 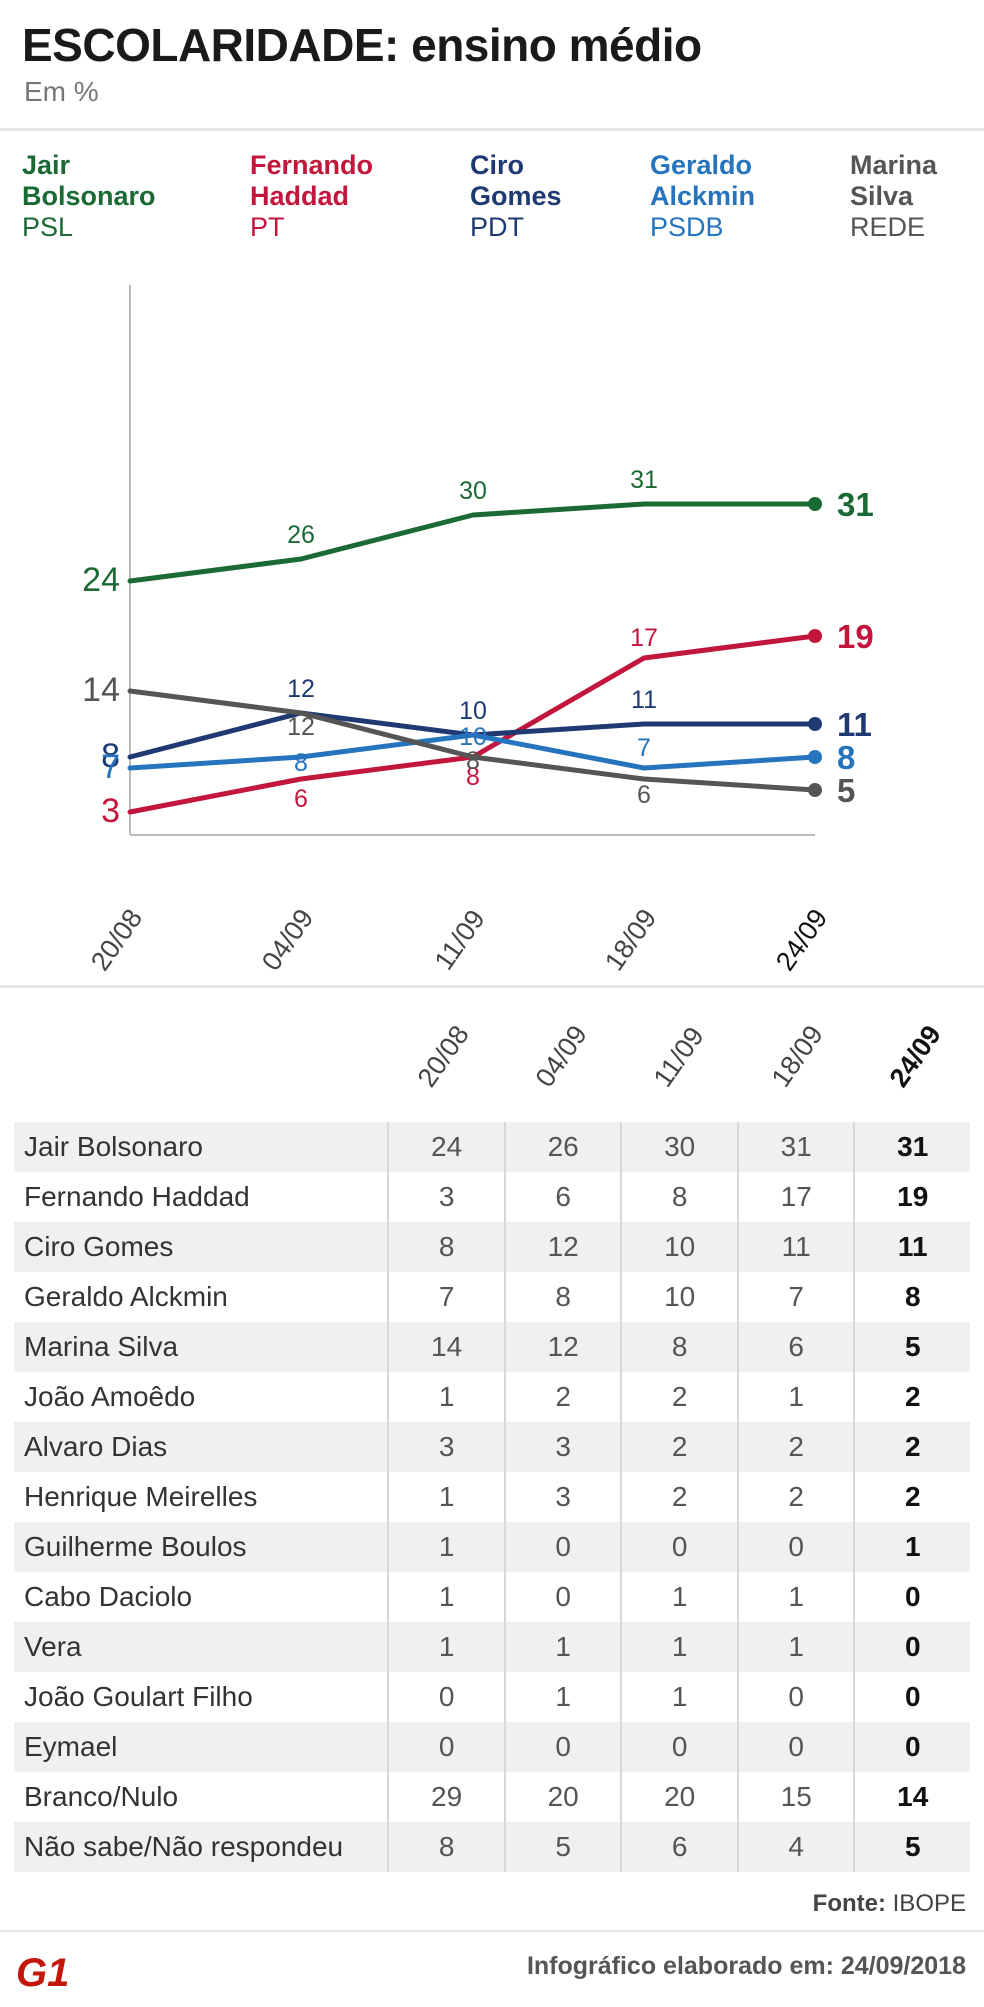 I want to click on data-label: 7, so click(x=110, y=767).